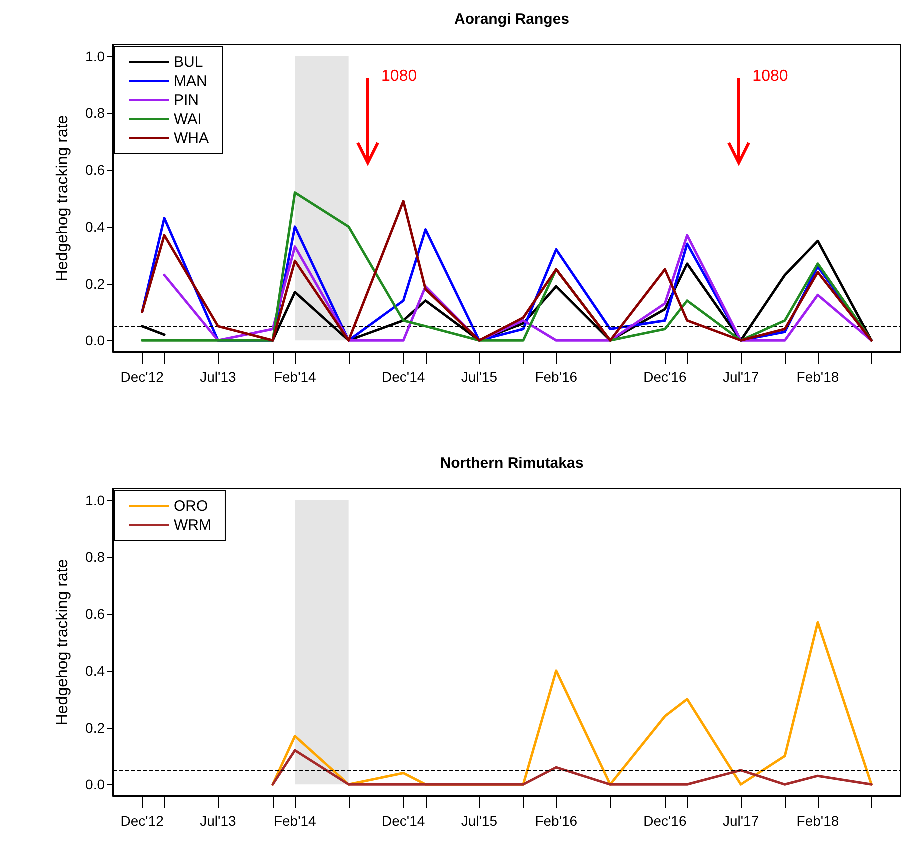 The width and height of the screenshot is (903, 848). I want to click on legend-label: WHA, so click(191, 138).